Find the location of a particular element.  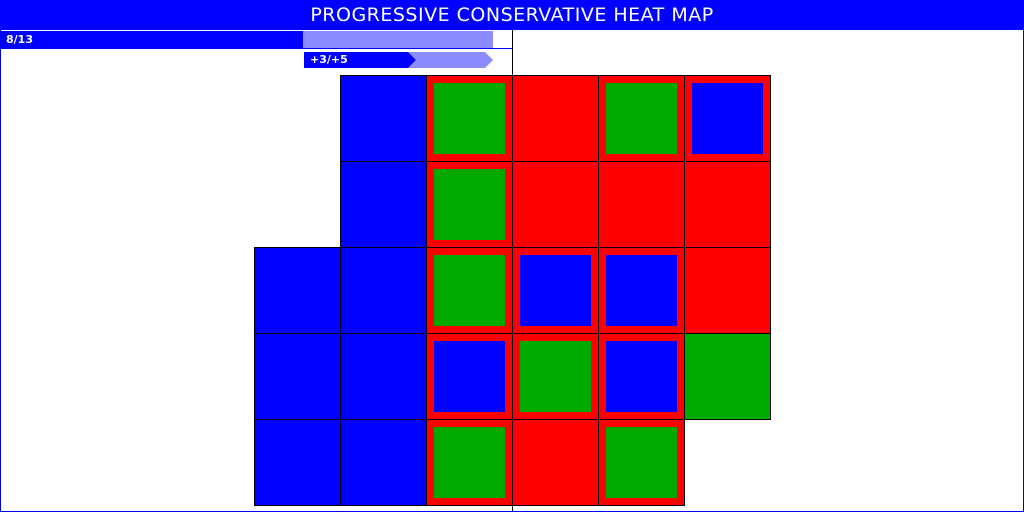

delta-label: +3/+5 is located at coordinates (329, 59).